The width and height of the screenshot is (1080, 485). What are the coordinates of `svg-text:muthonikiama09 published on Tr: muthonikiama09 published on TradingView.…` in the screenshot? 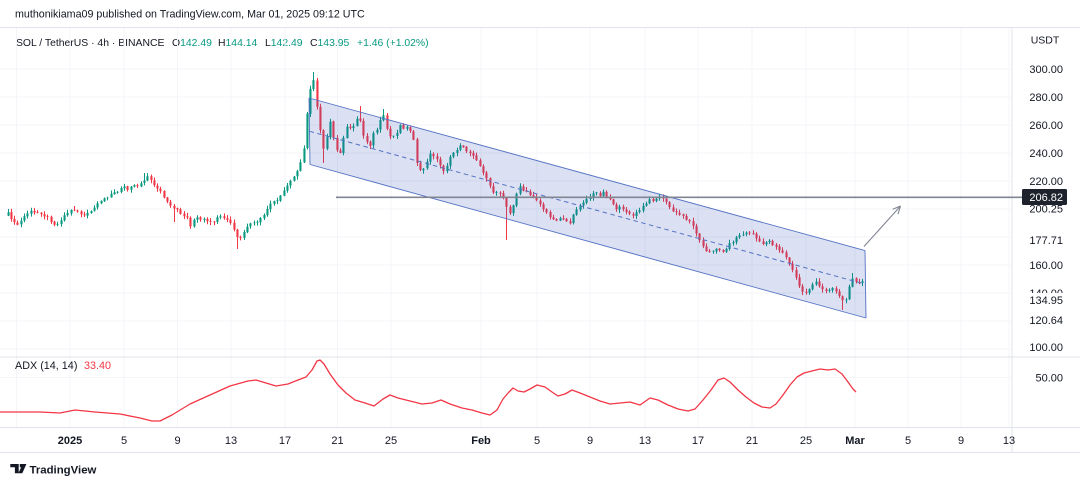 It's located at (190, 15).